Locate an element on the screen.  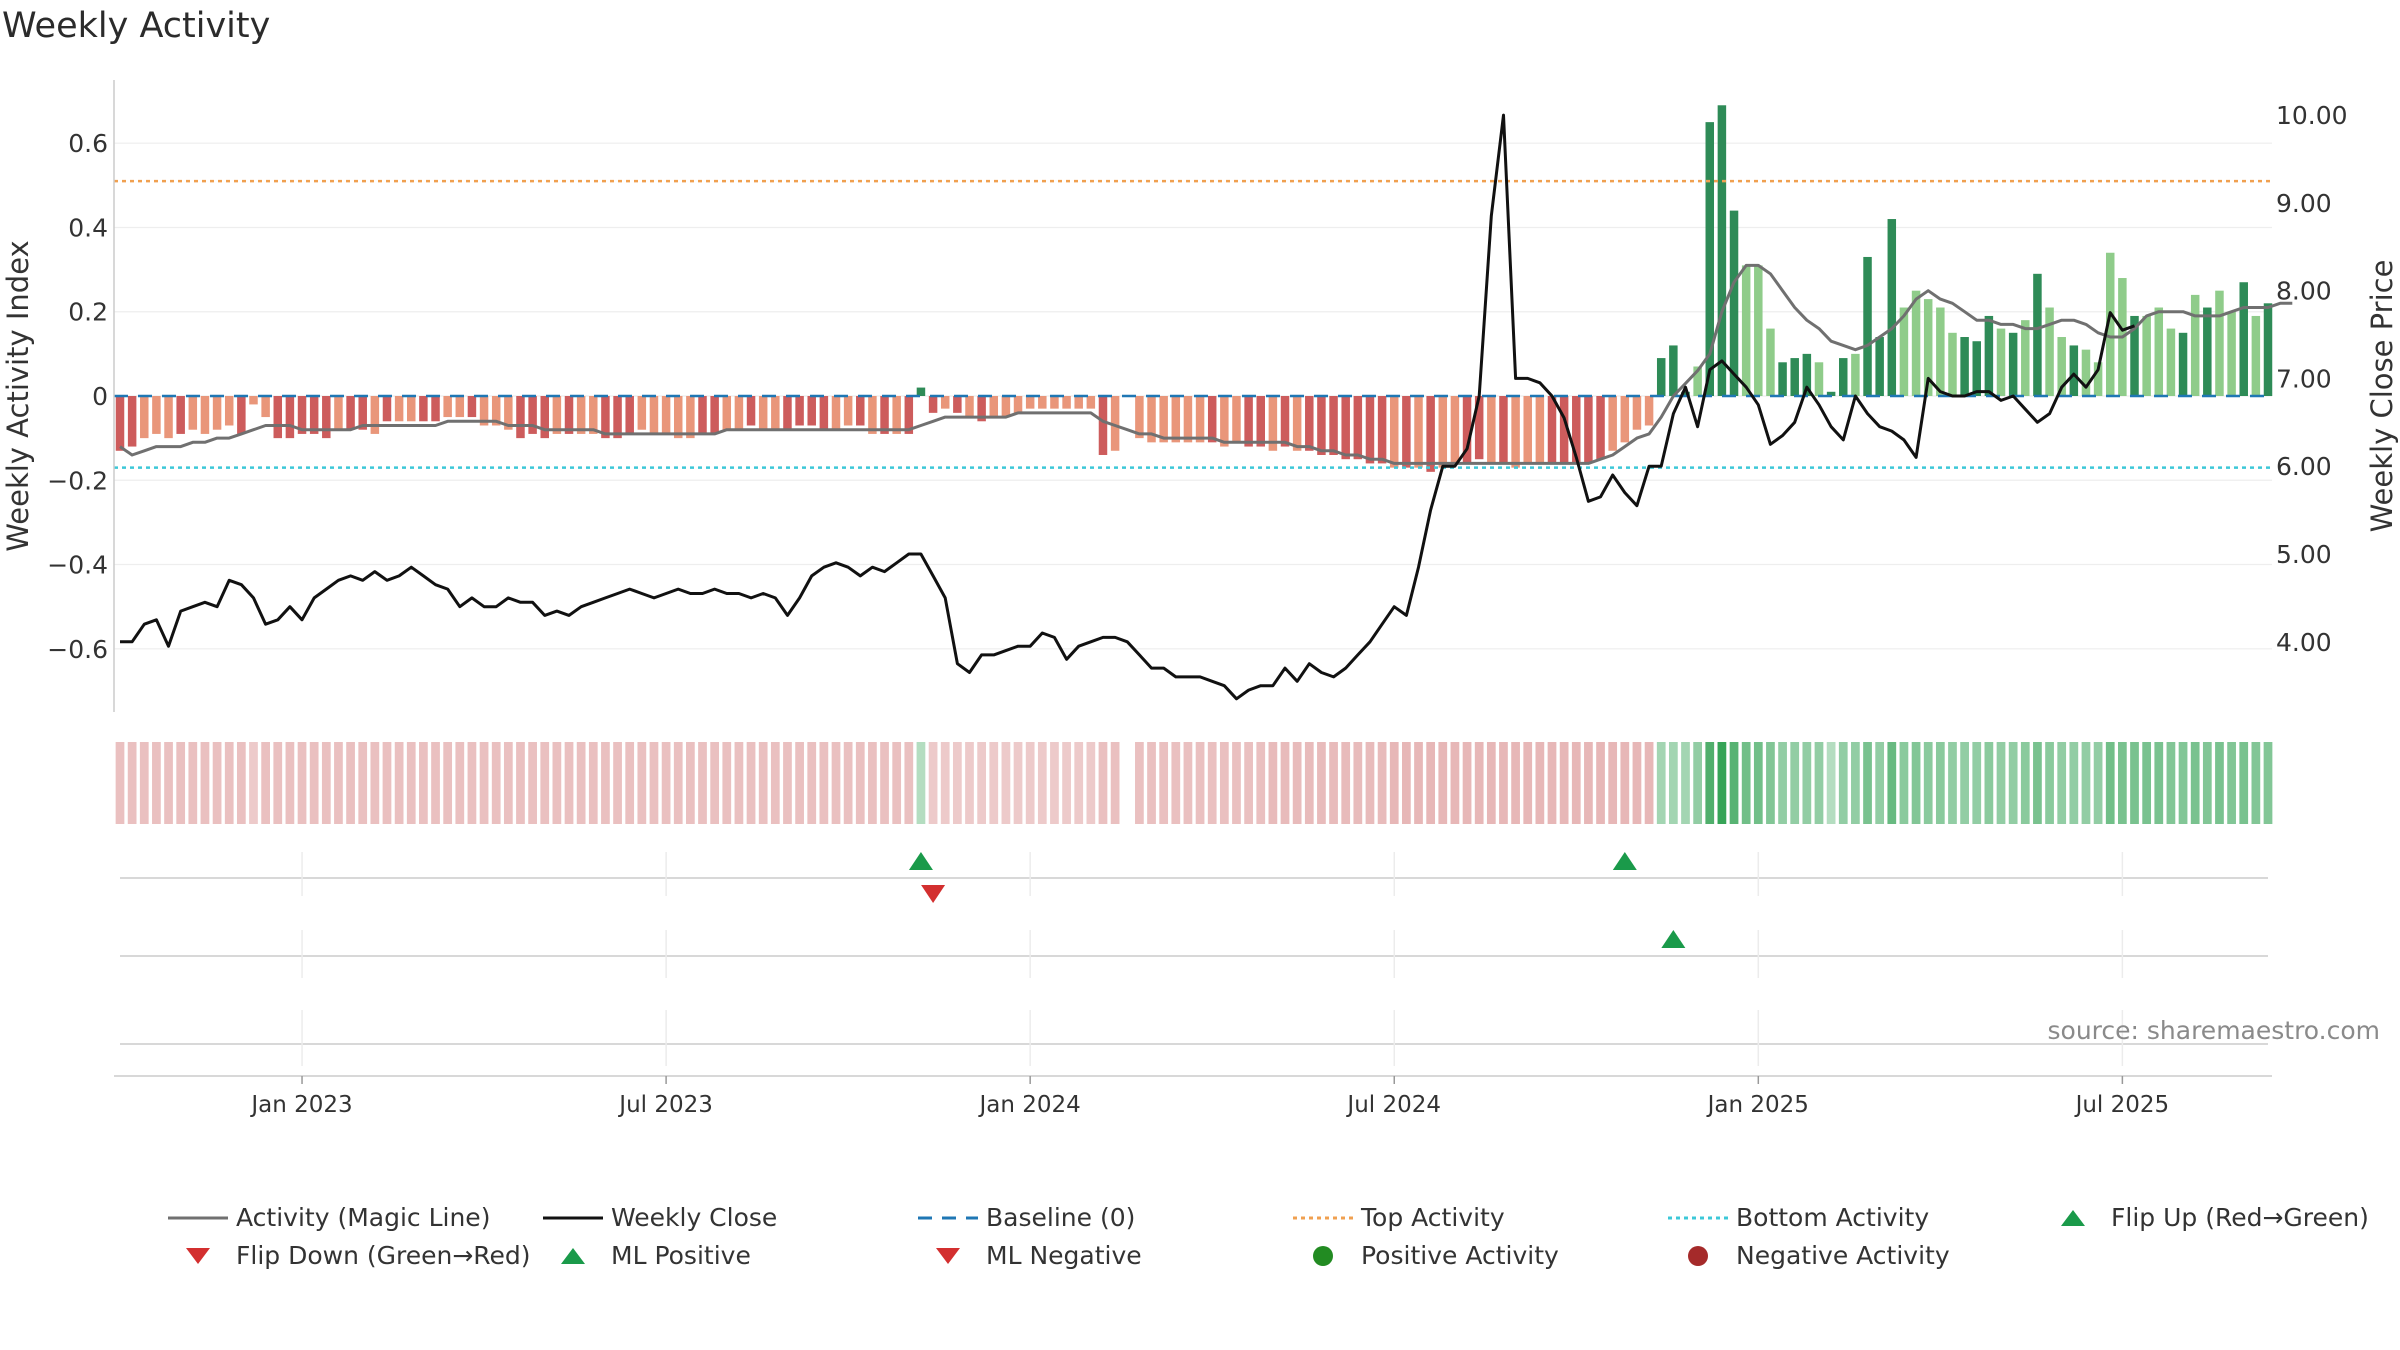
legend-label: Bottom Activity is located at coordinates (1833, 1217).